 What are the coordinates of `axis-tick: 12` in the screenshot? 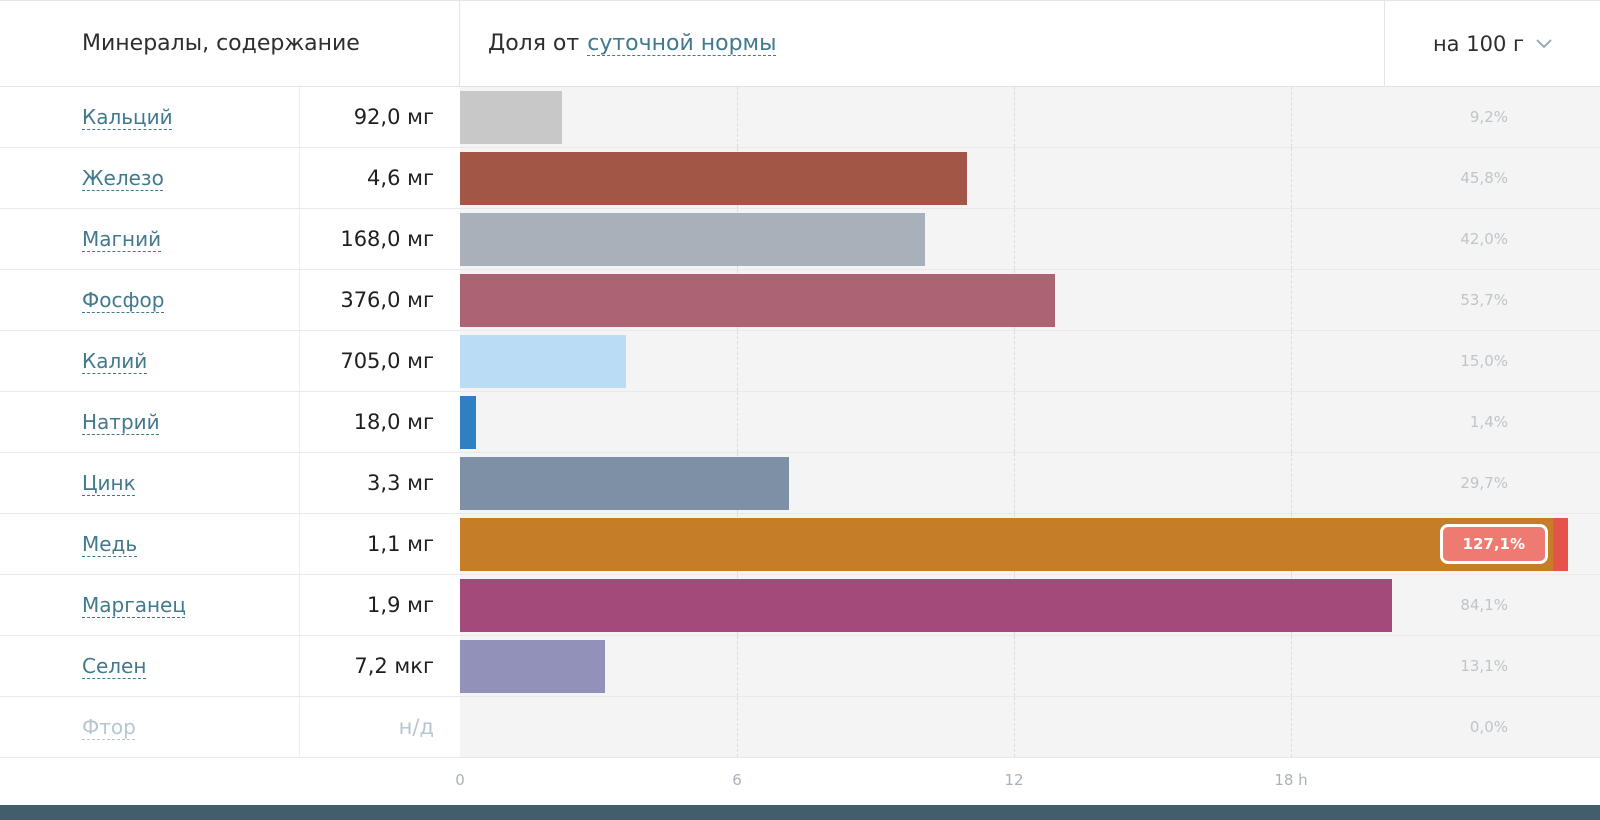 It's located at (1014, 780).